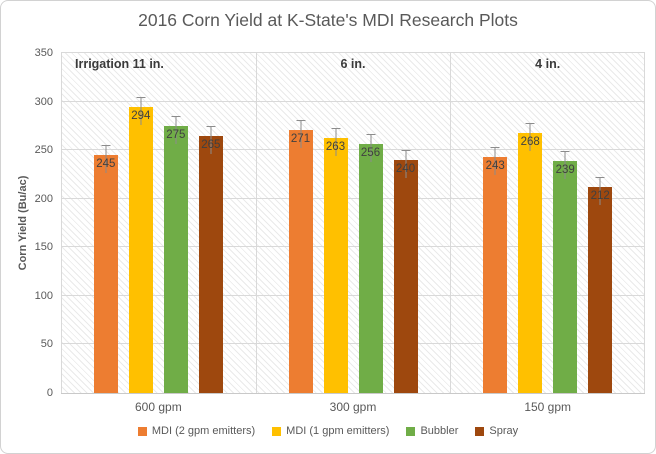 The height and width of the screenshot is (454, 656). I want to click on x-category-label: 150 gpm, so click(548, 407).